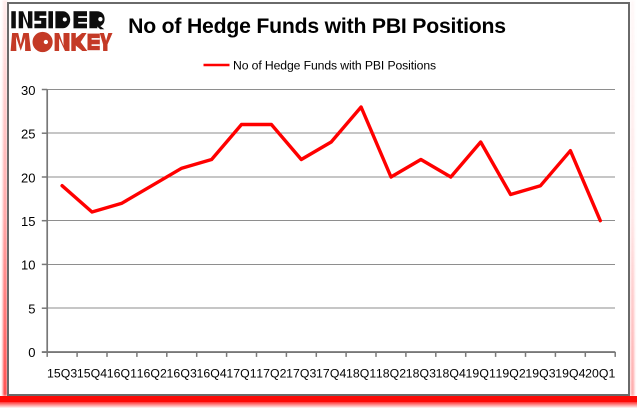 Image resolution: width=637 pixels, height=408 pixels. I want to click on svg-text: 15Q3, so click(62, 374).